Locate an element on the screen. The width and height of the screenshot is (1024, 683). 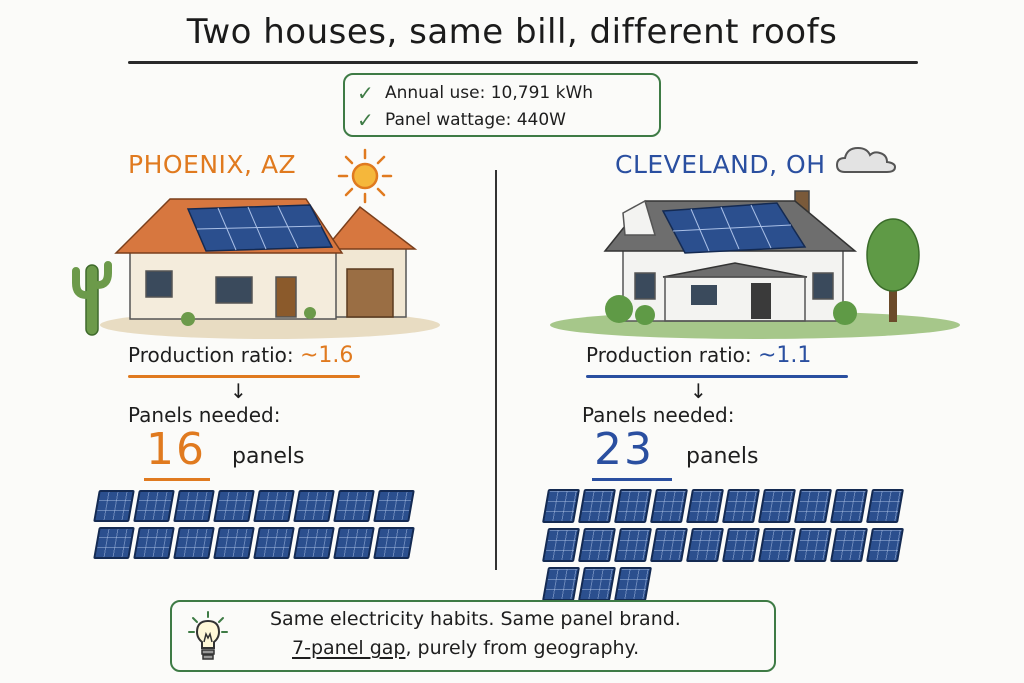
tree-illustration is located at coordinates (893, 270).